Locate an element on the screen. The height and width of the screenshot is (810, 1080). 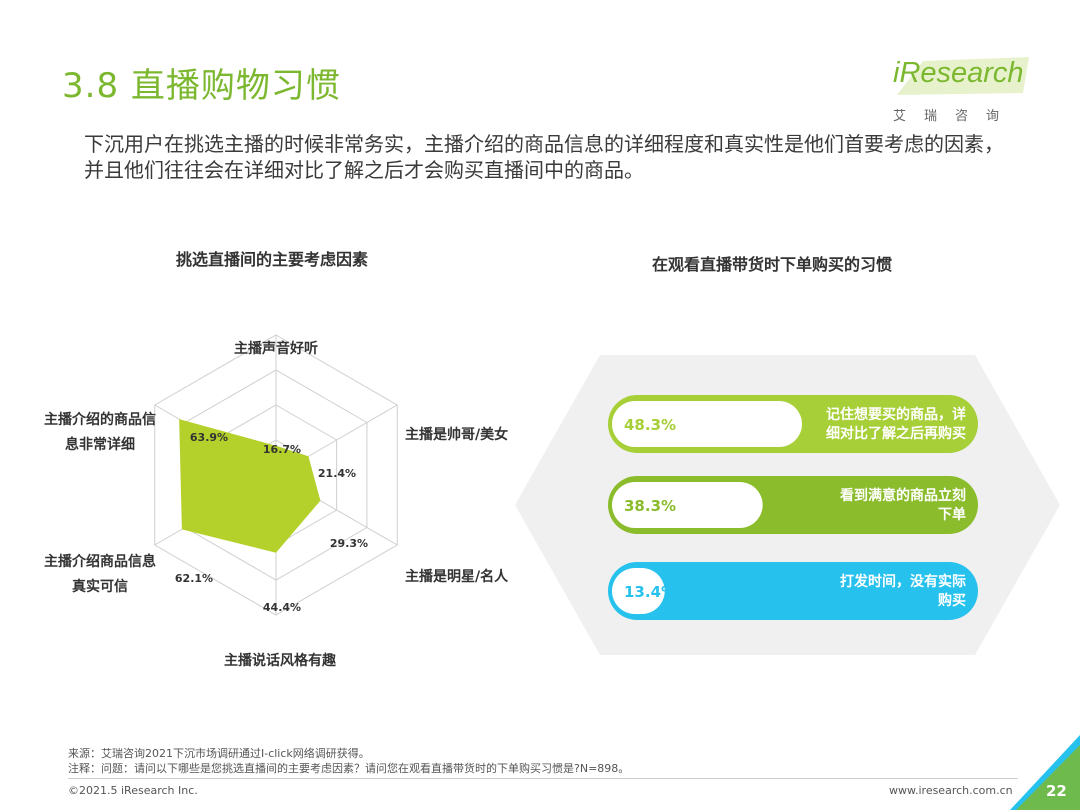
source-note: 来源：艾瑞咨询2021下沉市场调研通过I-click网络调研获得。 is located at coordinates (219, 753).